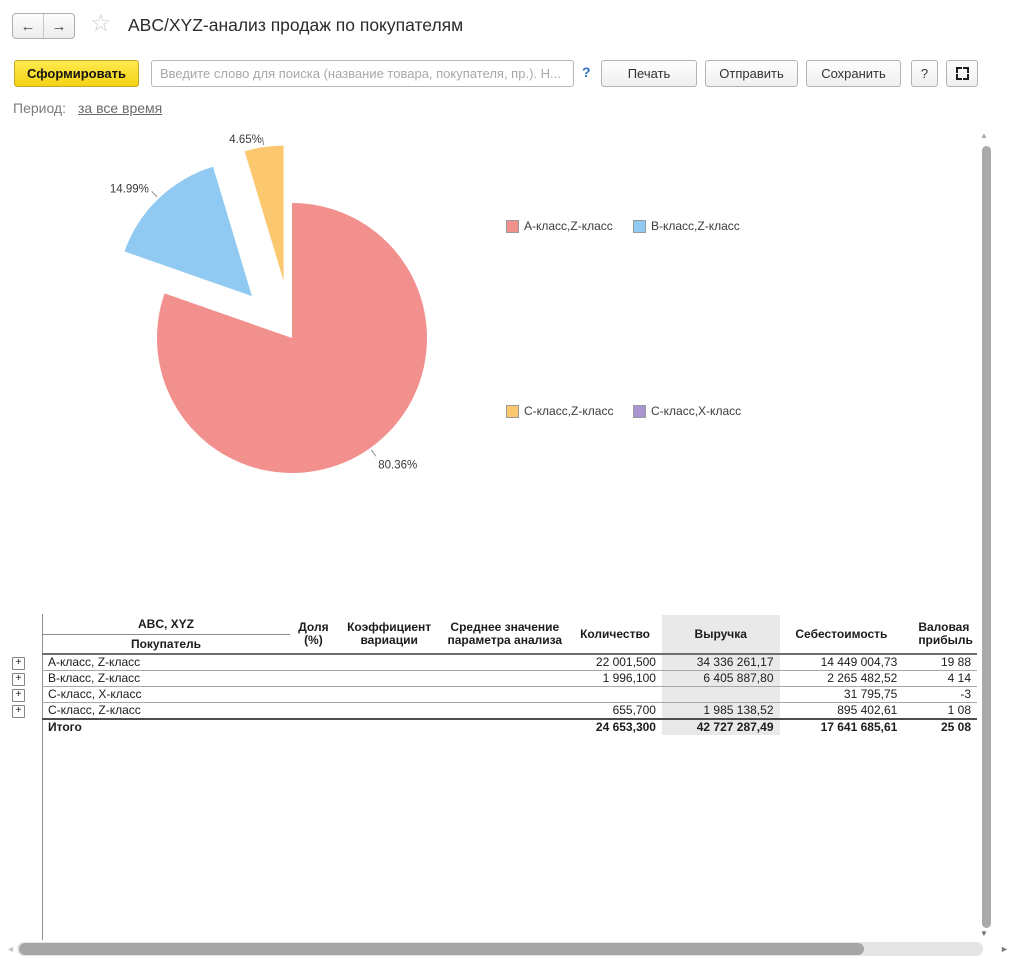  I want to click on back-button: ←, so click(28, 26).